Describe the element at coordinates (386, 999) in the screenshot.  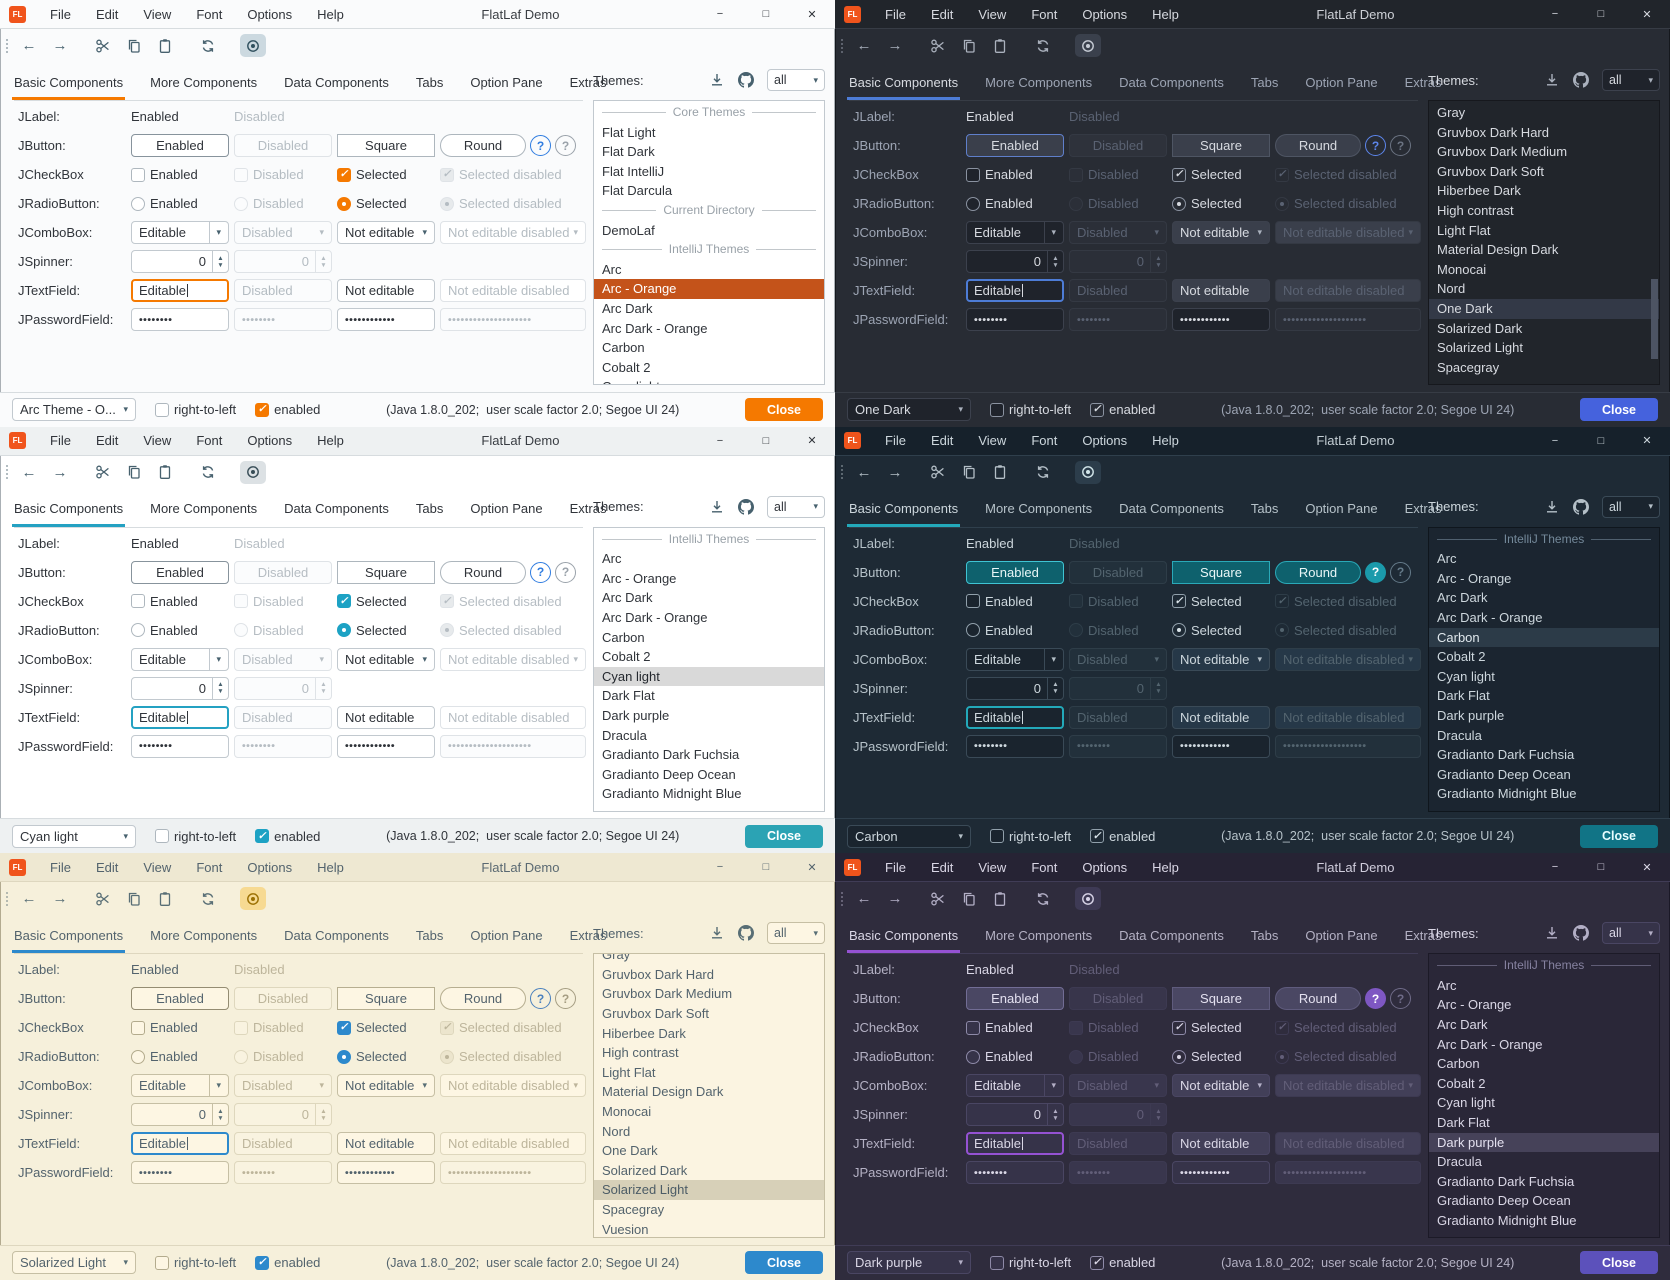
I see `square-button: Square` at that location.